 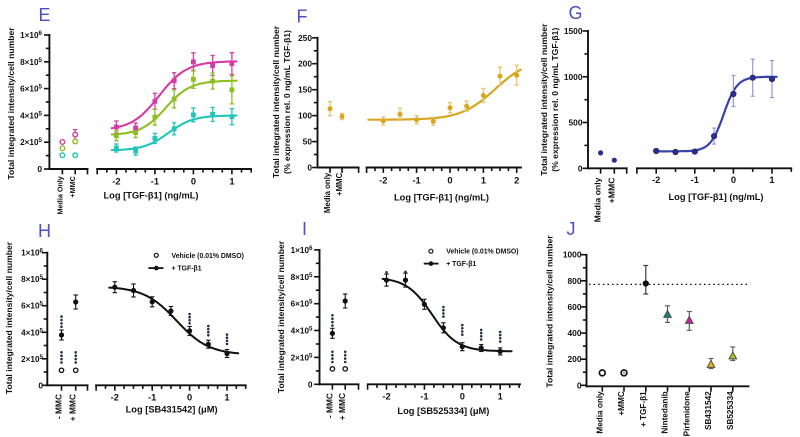 What do you see at coordinates (304, 229) in the screenshot?
I see `svg-text: I` at bounding box center [304, 229].